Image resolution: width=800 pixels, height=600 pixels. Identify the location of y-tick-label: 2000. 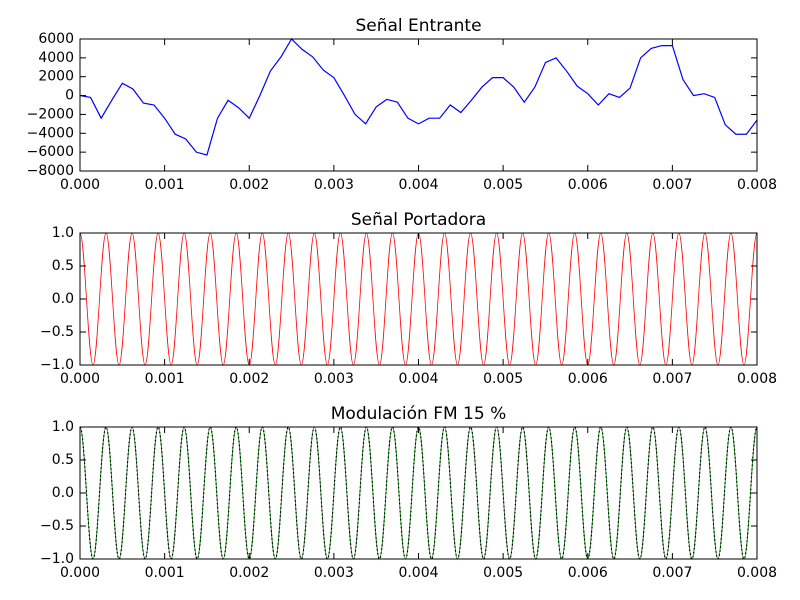
(56, 77).